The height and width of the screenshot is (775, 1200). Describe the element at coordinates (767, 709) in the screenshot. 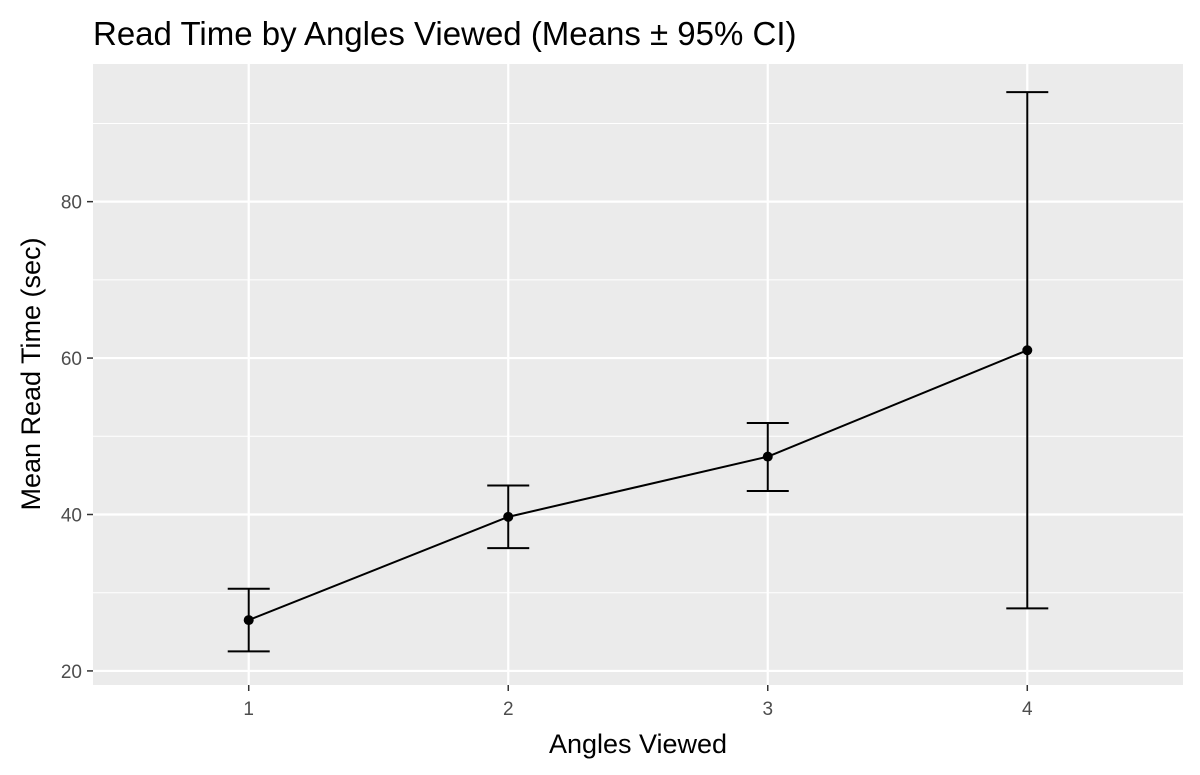

I see `x-tick-label-3: 3` at that location.